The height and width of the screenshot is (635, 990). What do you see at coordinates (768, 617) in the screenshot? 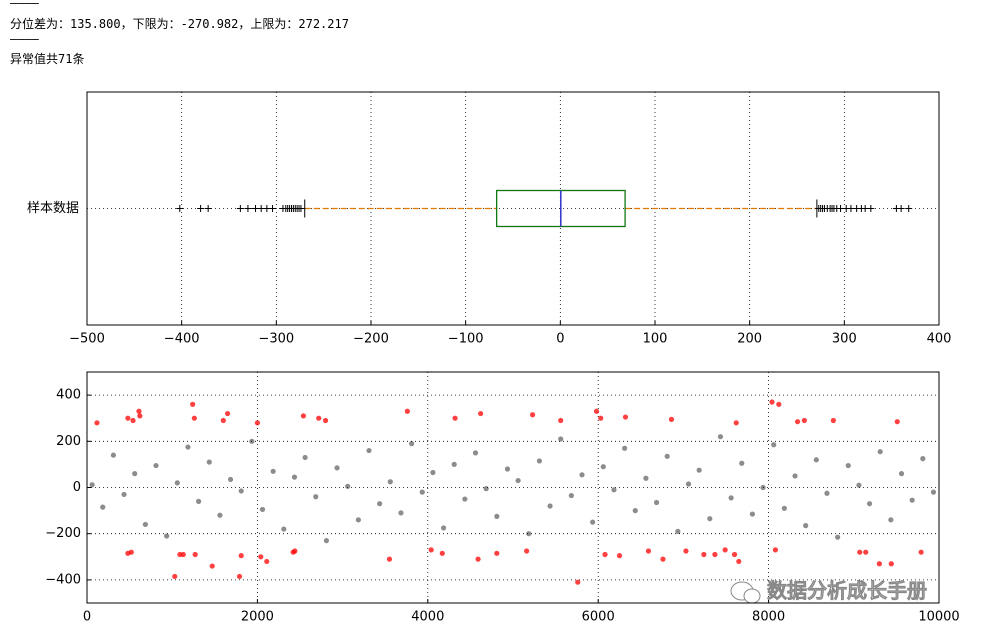
I see `x-tick-label: 8000` at bounding box center [768, 617].